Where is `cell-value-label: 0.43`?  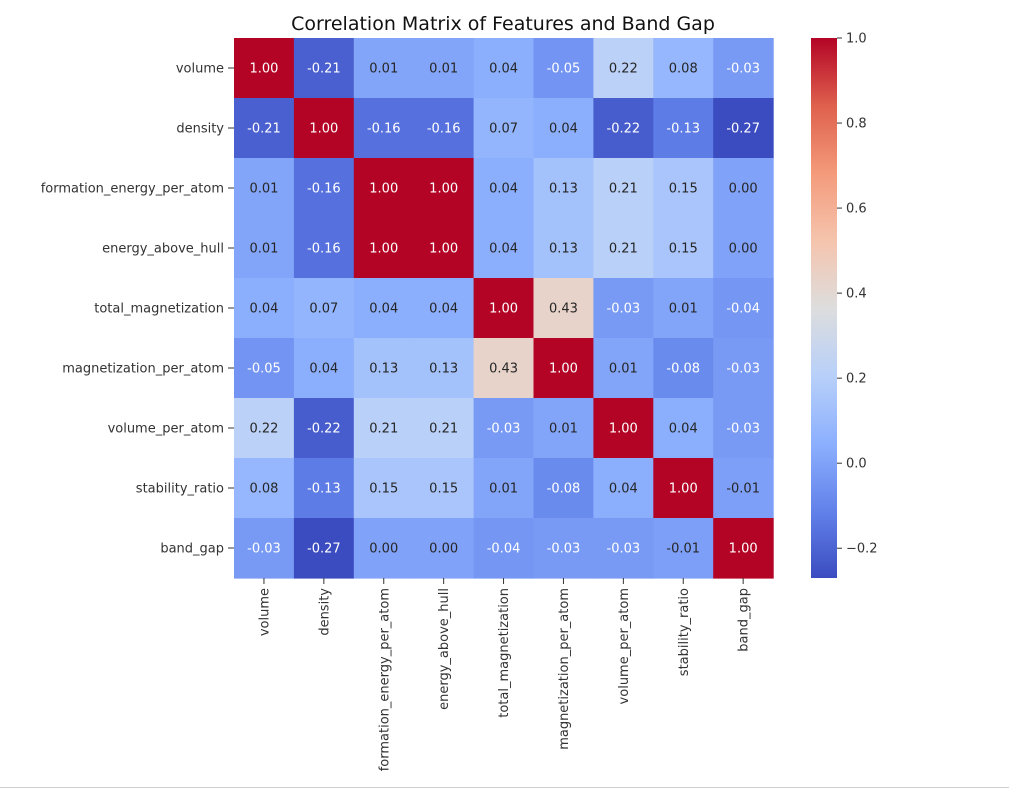
cell-value-label: 0.43 is located at coordinates (503, 369).